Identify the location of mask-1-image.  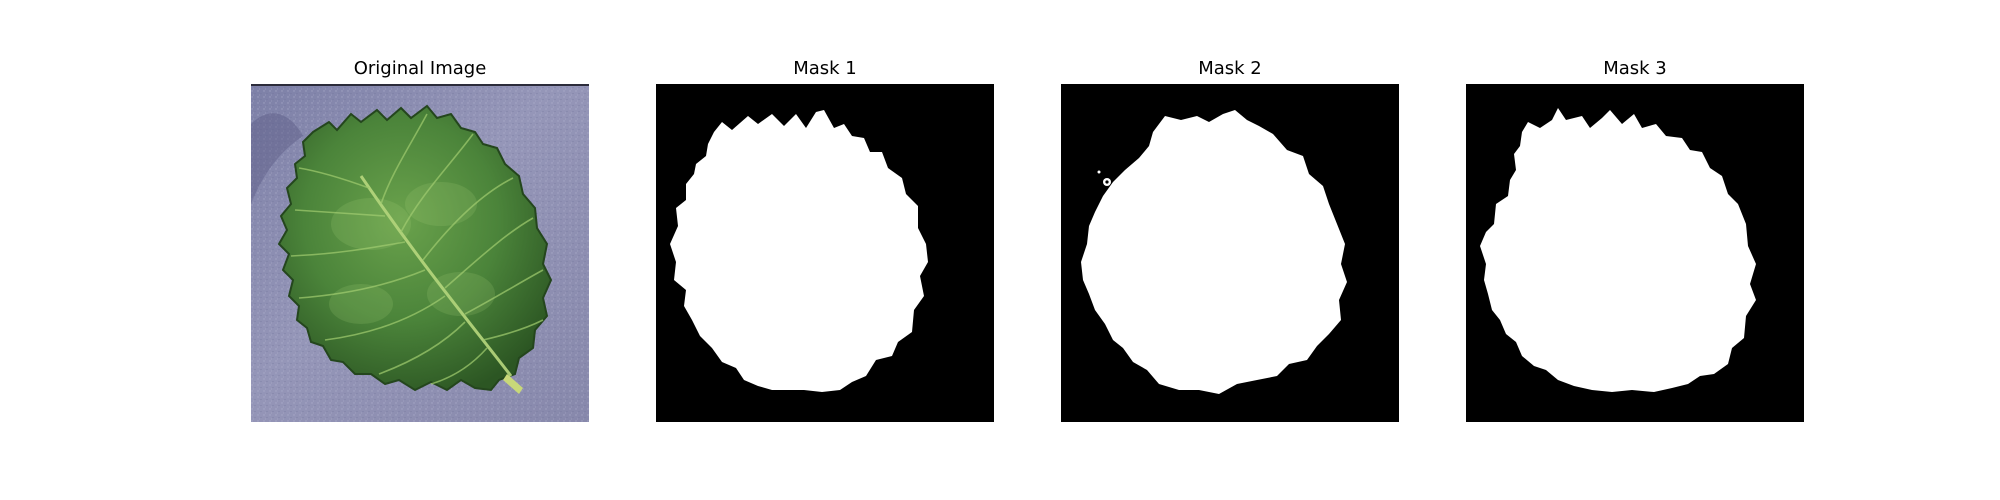
(825, 253).